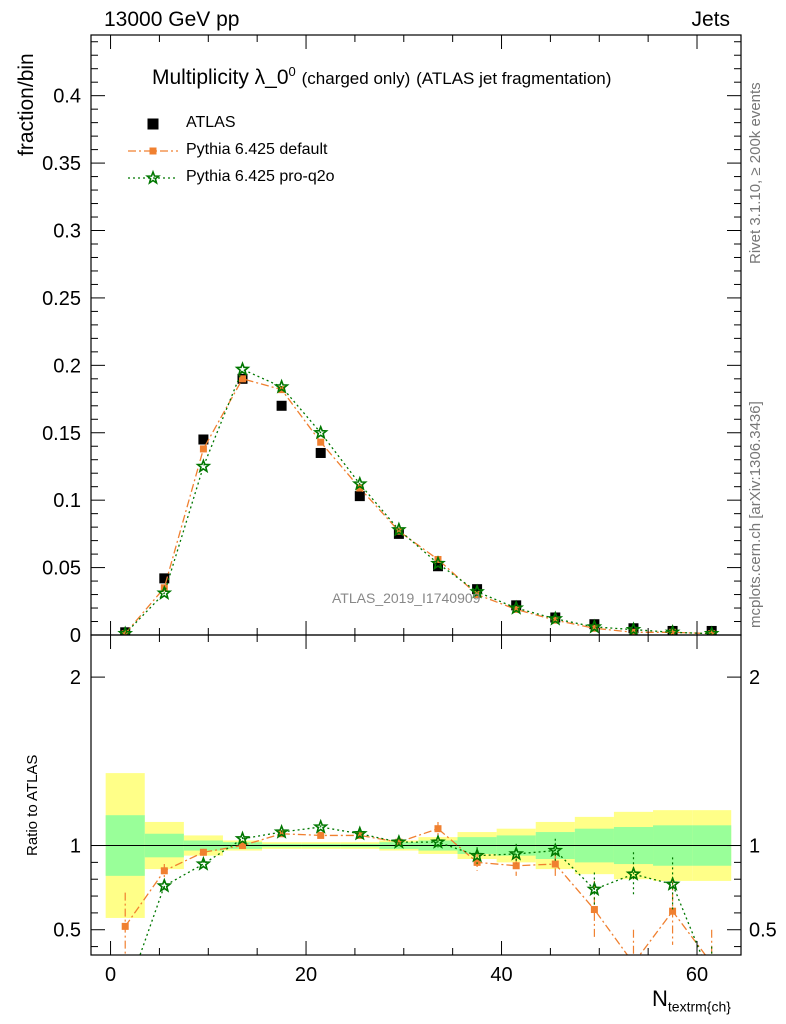  I want to click on x-tick-label: 20, so click(306, 975).